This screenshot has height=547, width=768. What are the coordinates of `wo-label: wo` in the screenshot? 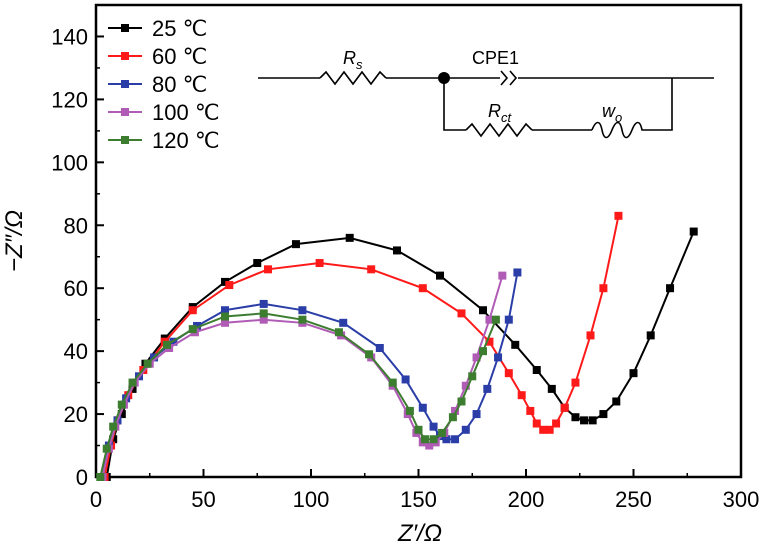 It's located at (612, 113).